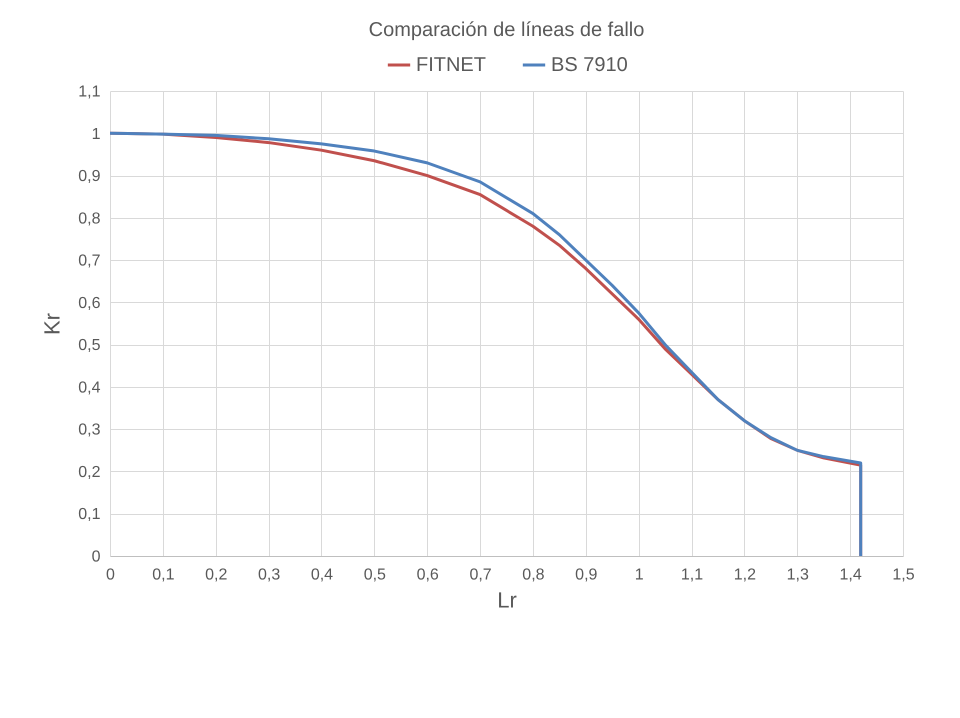 The height and width of the screenshot is (718, 960). What do you see at coordinates (89, 219) in the screenshot?
I see `y-tick-label: 0,8` at bounding box center [89, 219].